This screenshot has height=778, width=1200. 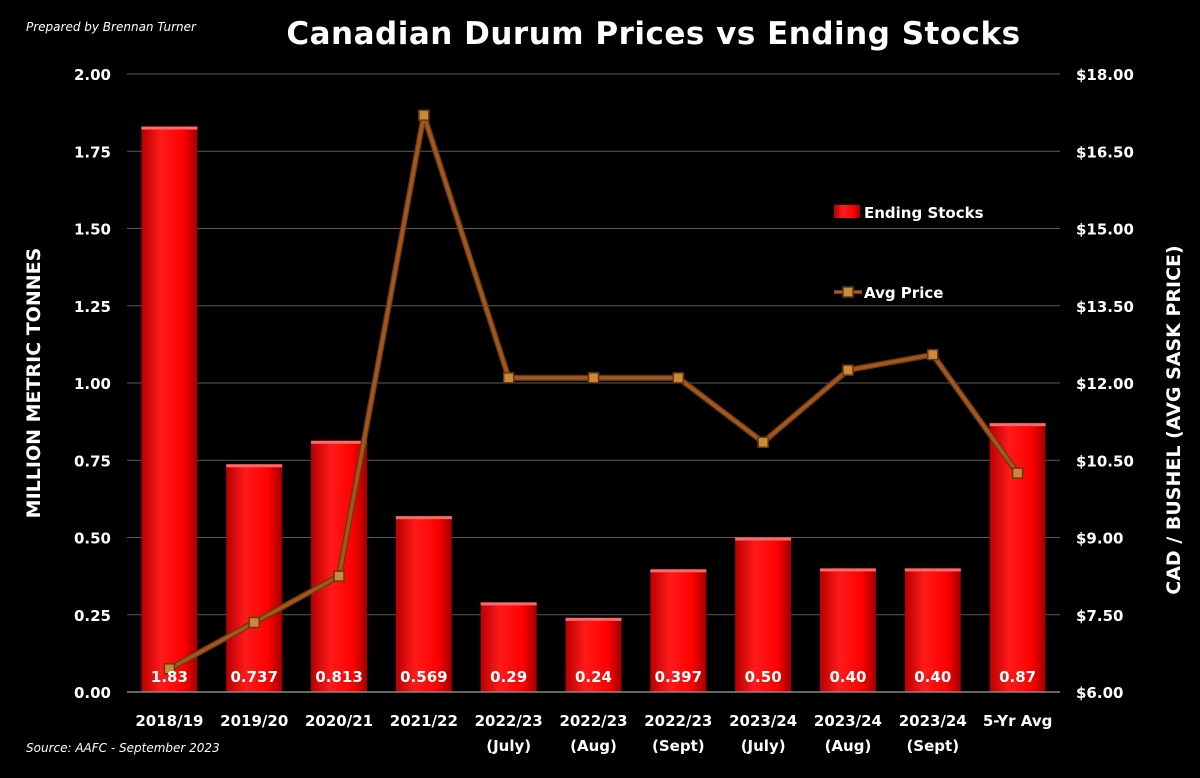 What do you see at coordinates (848, 292) in the screenshot?
I see `legend-swatch-marker` at bounding box center [848, 292].